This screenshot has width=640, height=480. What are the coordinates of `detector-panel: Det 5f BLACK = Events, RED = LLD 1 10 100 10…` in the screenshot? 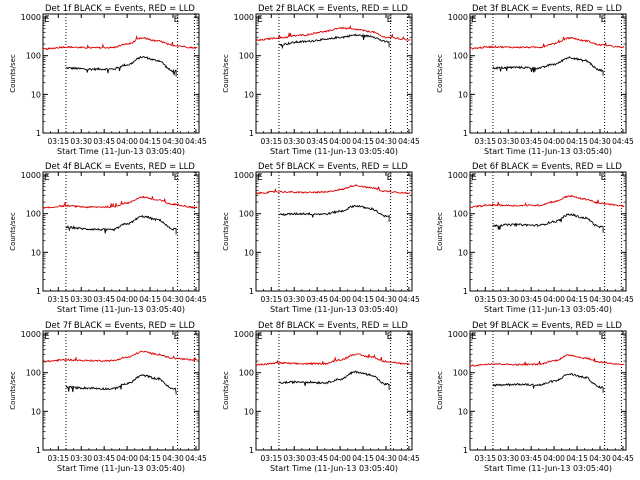 It's located at (321, 238).